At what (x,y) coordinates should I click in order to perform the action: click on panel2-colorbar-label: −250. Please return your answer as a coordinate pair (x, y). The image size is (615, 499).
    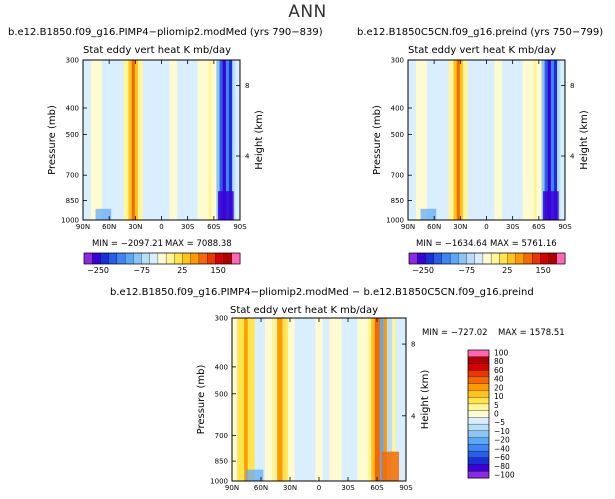
    Looking at the image, I should click on (423, 270).